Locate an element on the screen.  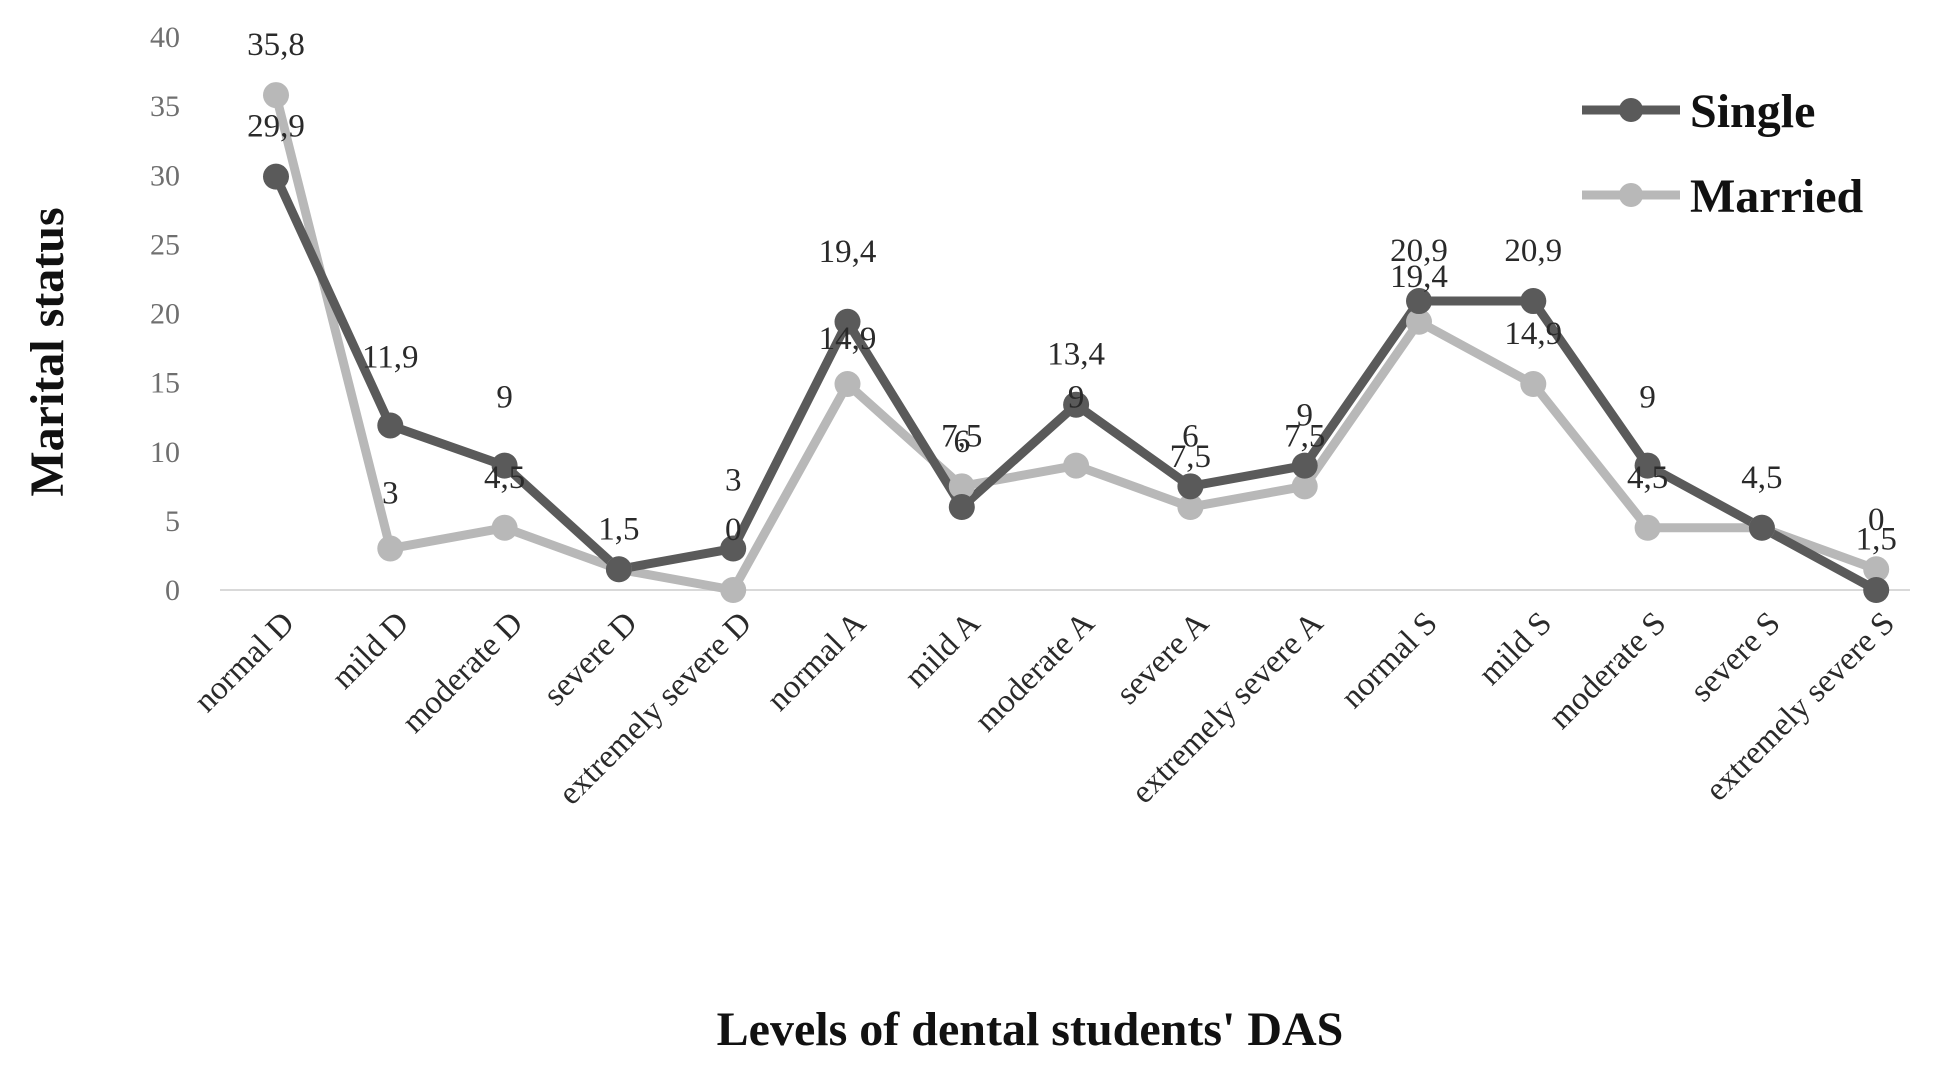
x-tick-label: moderate A is located at coordinates (1035, 672).